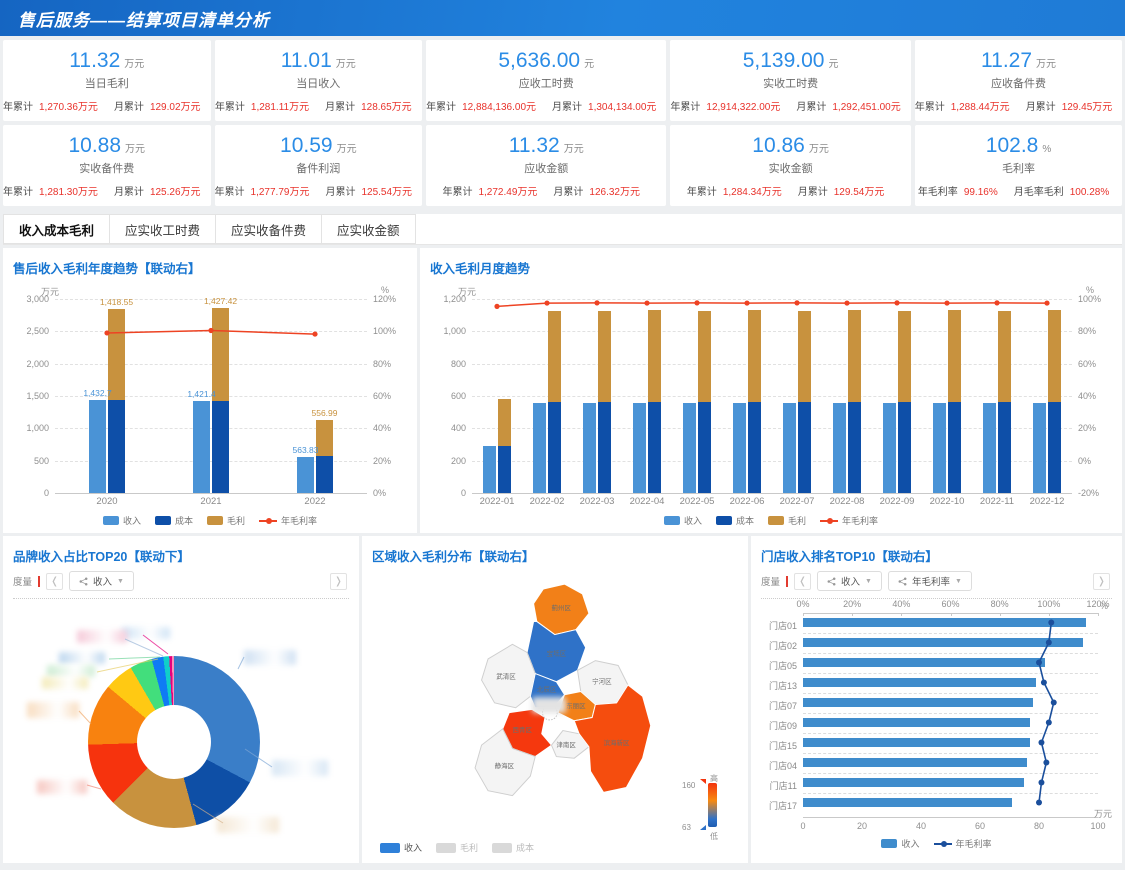 This screenshot has height=870, width=1125. What do you see at coordinates (783, 786) in the screenshot?
I see `store-label: 门店11` at bounding box center [783, 786].